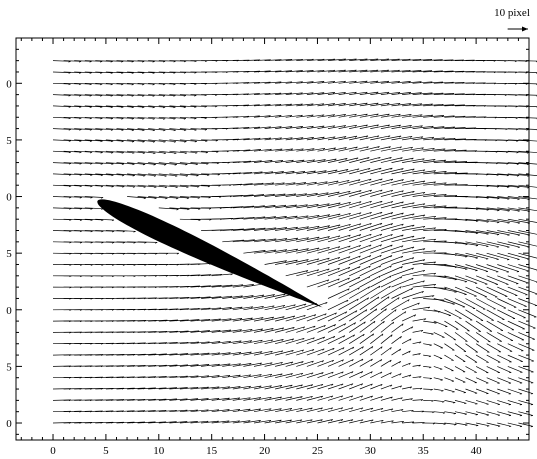  Describe the element at coordinates (212, 451) in the screenshot. I see `x-tick-label: 15` at that location.